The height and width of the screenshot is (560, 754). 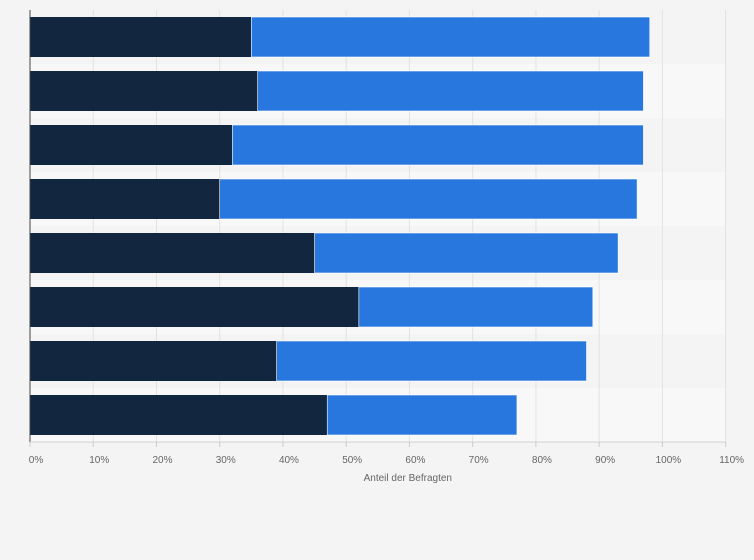 I want to click on x-tick-label: 110%, so click(x=731, y=460).